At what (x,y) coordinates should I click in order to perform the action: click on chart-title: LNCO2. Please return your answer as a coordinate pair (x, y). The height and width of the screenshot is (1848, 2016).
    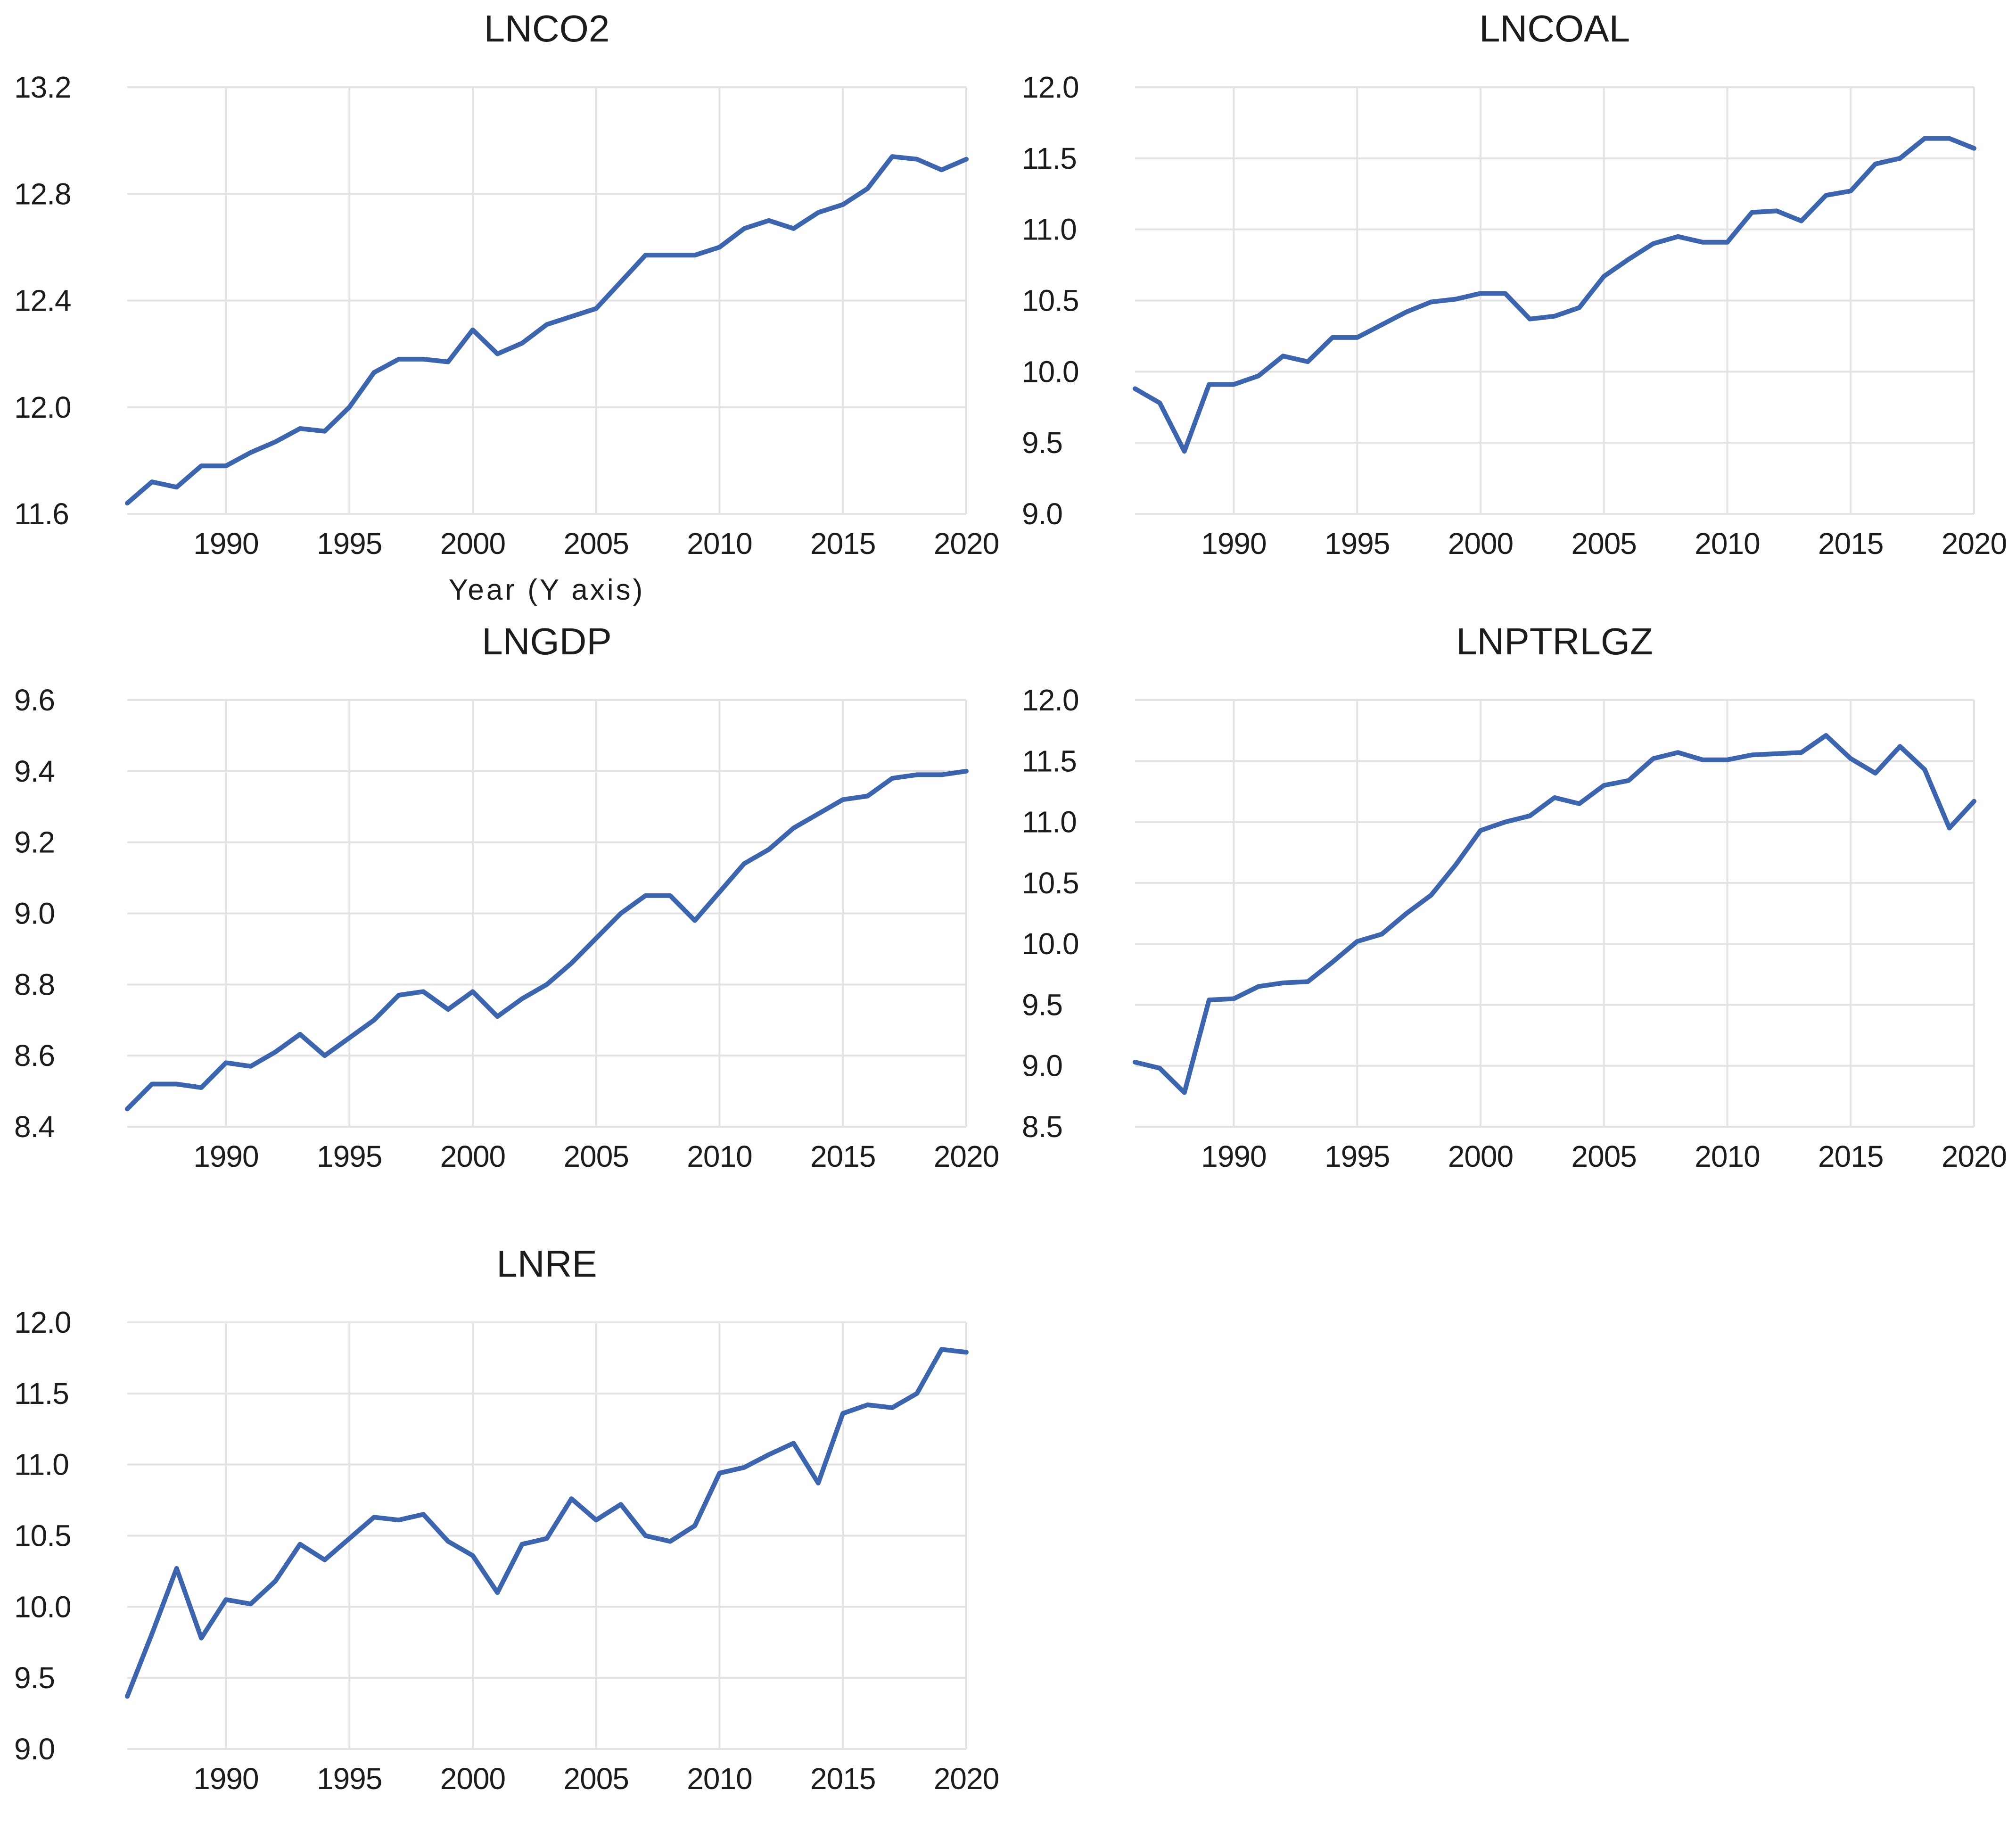
    Looking at the image, I should click on (547, 29).